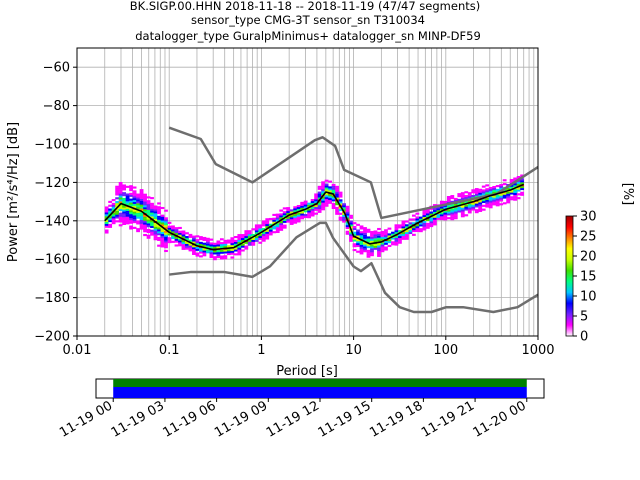 The height and width of the screenshot is (480, 640). What do you see at coordinates (52, 298) in the screenshot?
I see `y-tick-label: −180` at bounding box center [52, 298].